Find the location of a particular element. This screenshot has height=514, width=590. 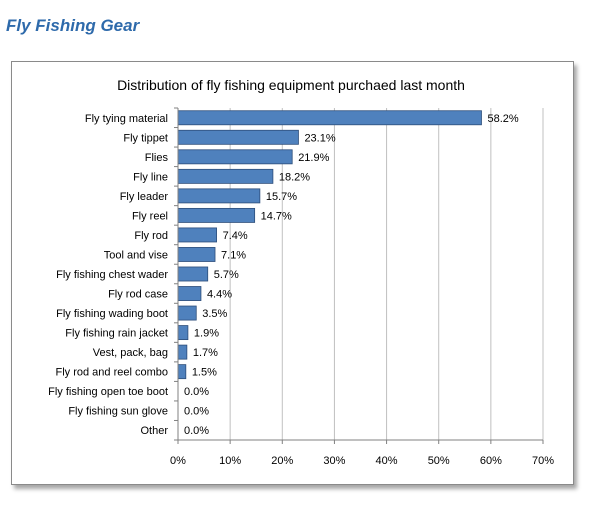

data-label: 1.9% is located at coordinates (206, 334).